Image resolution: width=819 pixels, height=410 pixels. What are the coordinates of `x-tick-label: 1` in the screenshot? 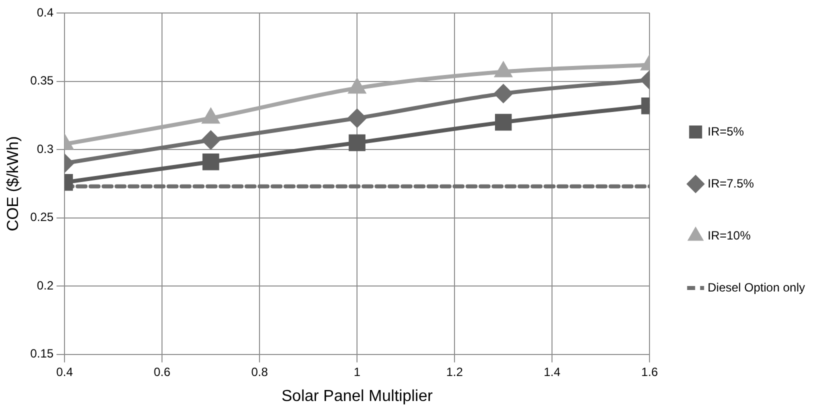 It's located at (357, 371).